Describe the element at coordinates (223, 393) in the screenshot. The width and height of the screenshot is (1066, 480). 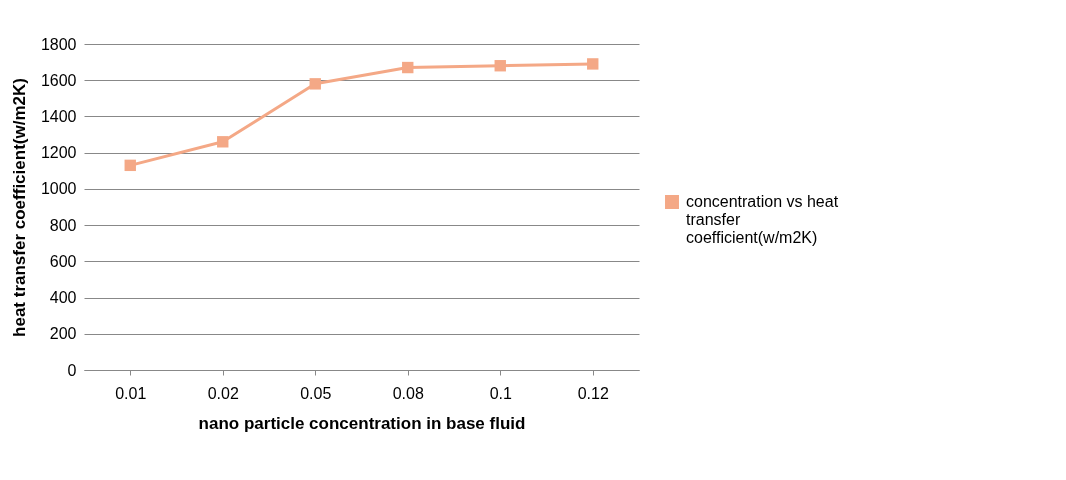
I see `x-tick-label: 0.02` at that location.